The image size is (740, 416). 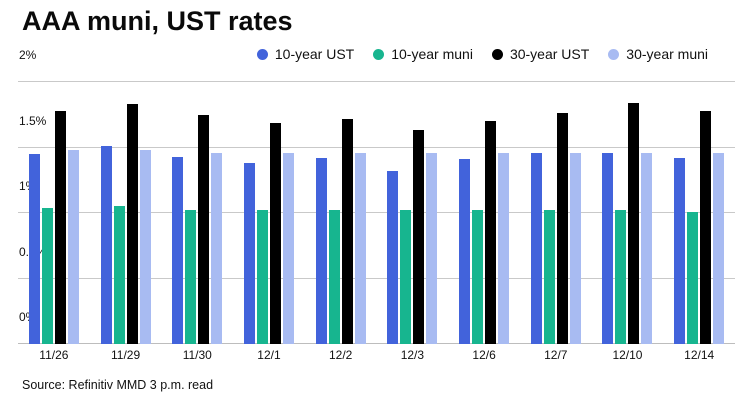 I want to click on x-axis-label: 11/29, so click(x=125, y=355).